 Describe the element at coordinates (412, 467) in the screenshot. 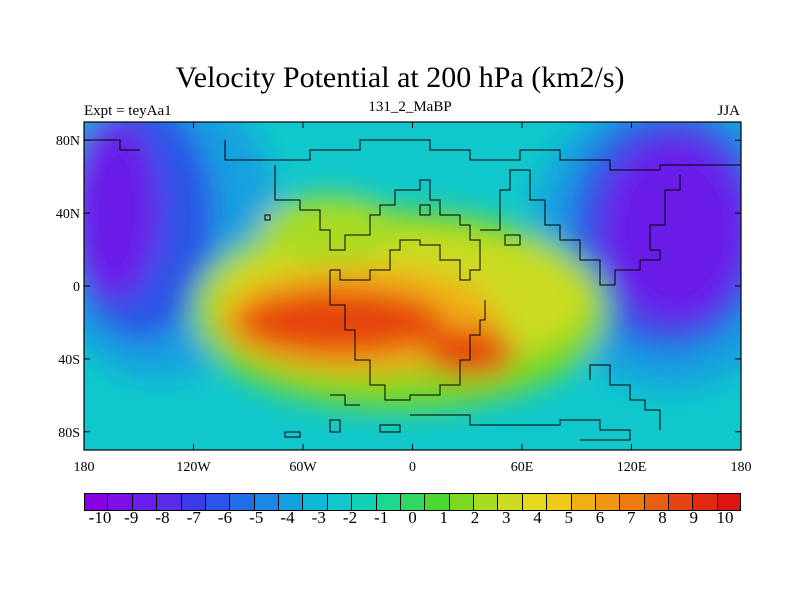

I see `x-tick-label: 0` at that location.